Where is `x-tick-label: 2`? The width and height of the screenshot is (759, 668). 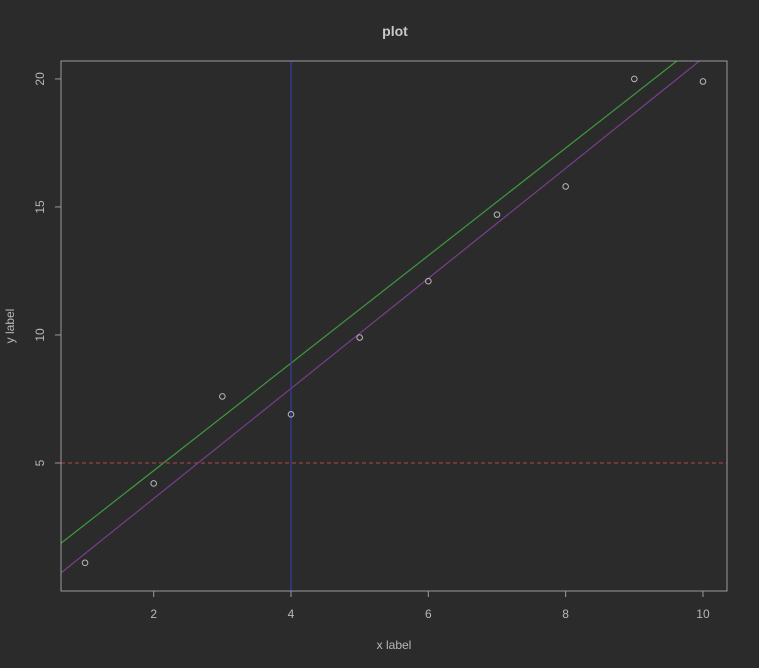 x-tick-label: 2 is located at coordinates (153, 614).